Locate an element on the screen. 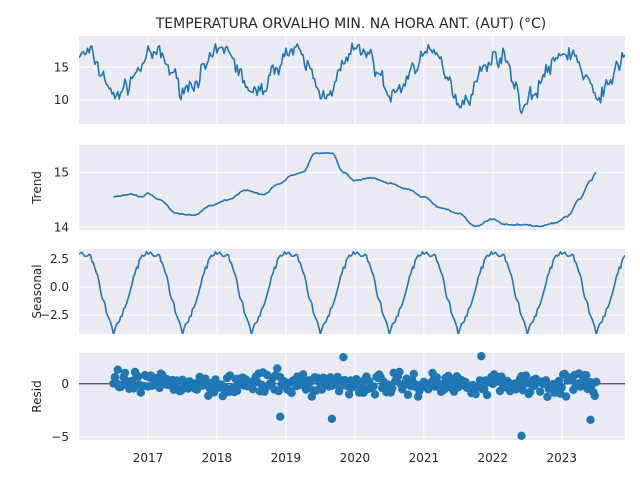  x-tick-label-2021: 2021 is located at coordinates (424, 458).